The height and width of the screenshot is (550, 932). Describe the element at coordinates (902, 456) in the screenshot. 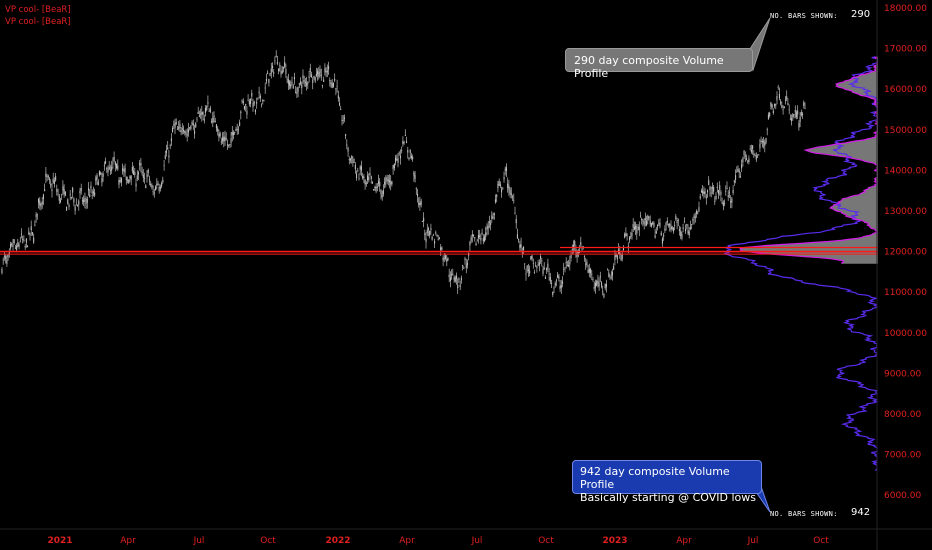

I see `y-tick-label: 7000.00` at that location.